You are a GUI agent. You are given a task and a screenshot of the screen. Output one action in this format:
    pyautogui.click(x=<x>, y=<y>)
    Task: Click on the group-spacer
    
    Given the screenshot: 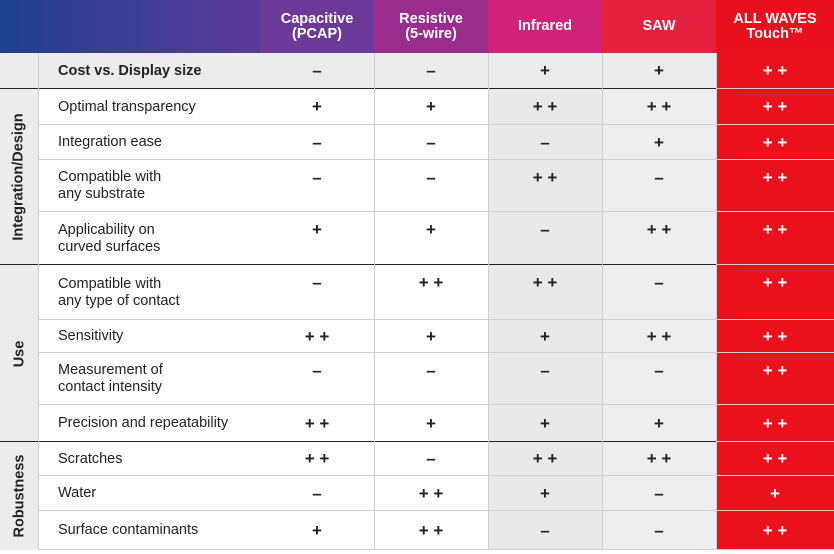 What is the action you would take?
    pyautogui.click(x=19, y=71)
    